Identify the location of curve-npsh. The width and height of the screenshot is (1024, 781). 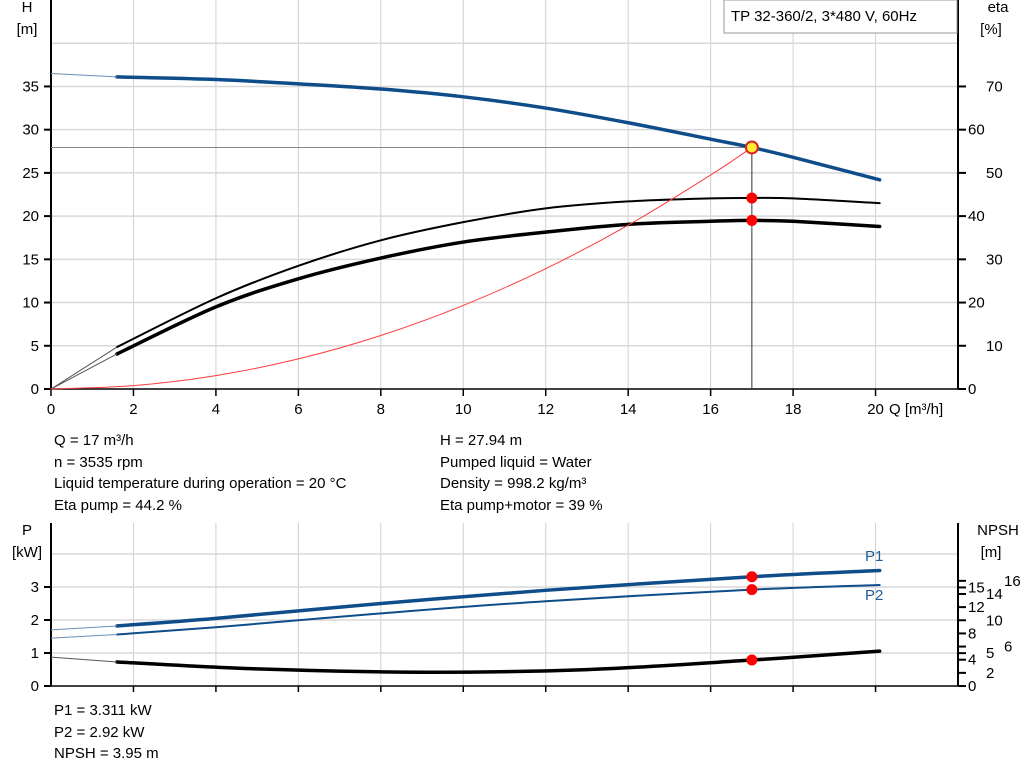
(498, 661).